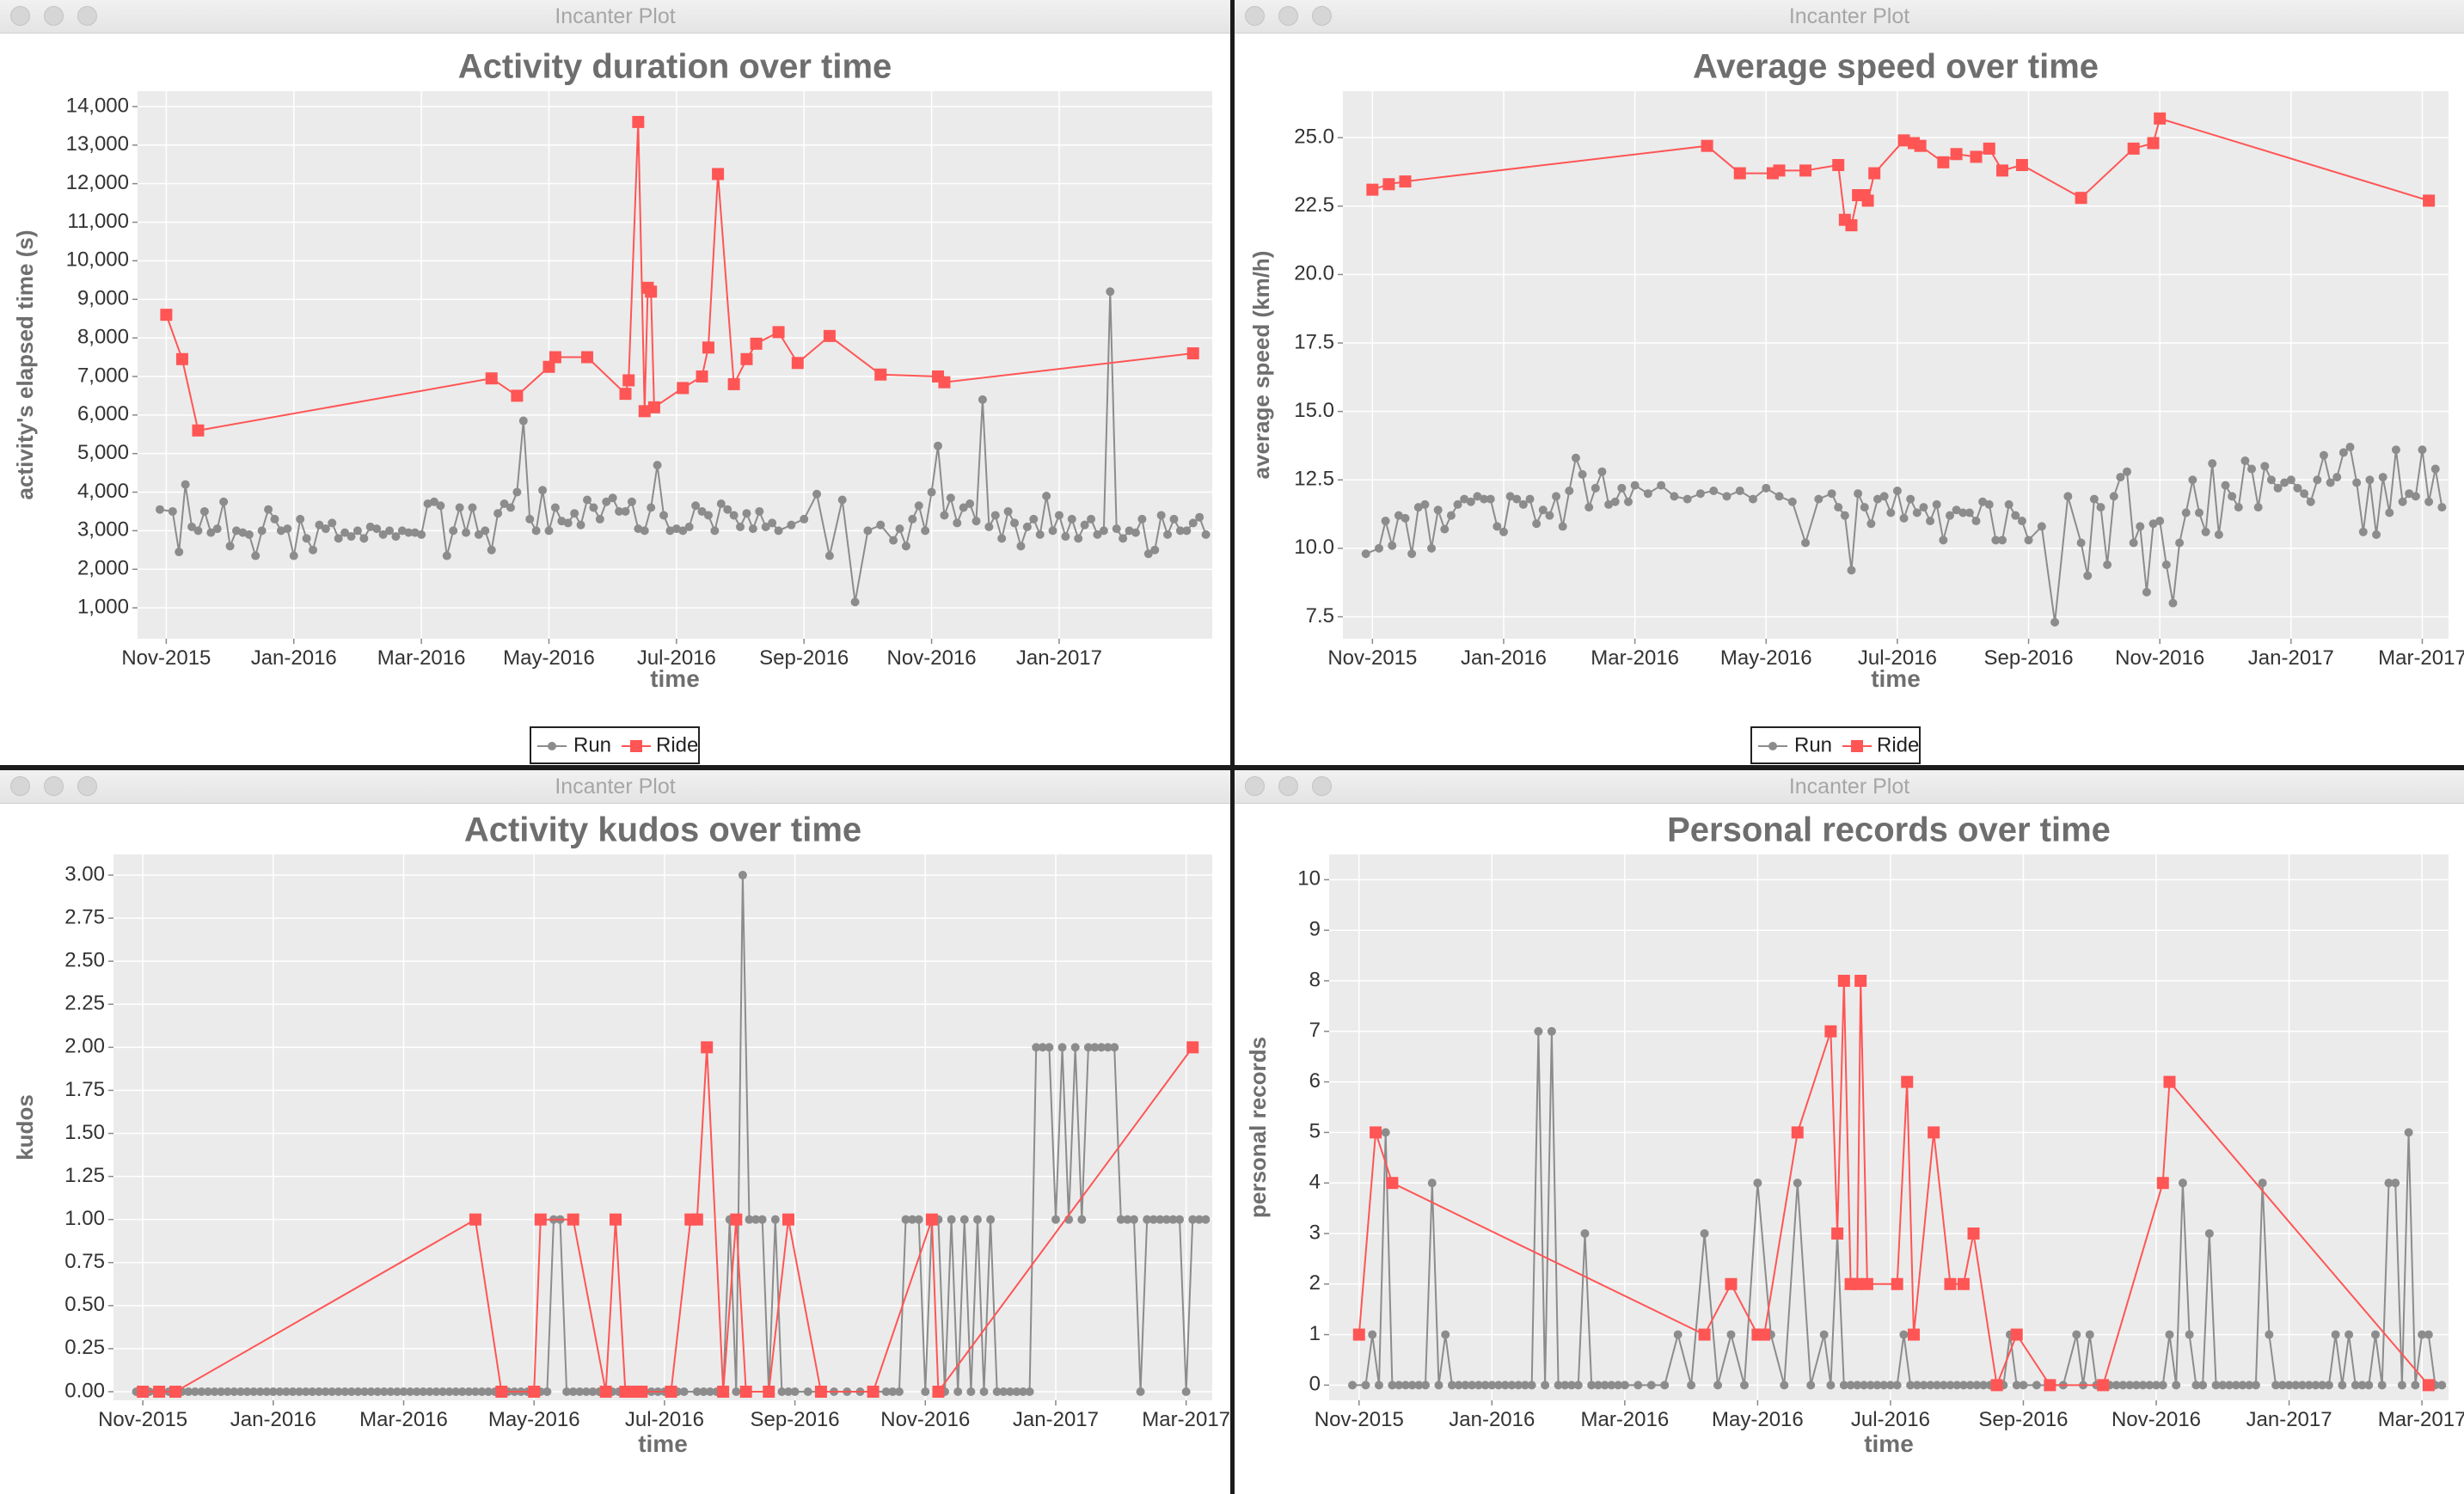 The height and width of the screenshot is (1494, 2464). What do you see at coordinates (1309, 879) in the screenshot?
I see `y-tick-label: 10` at bounding box center [1309, 879].